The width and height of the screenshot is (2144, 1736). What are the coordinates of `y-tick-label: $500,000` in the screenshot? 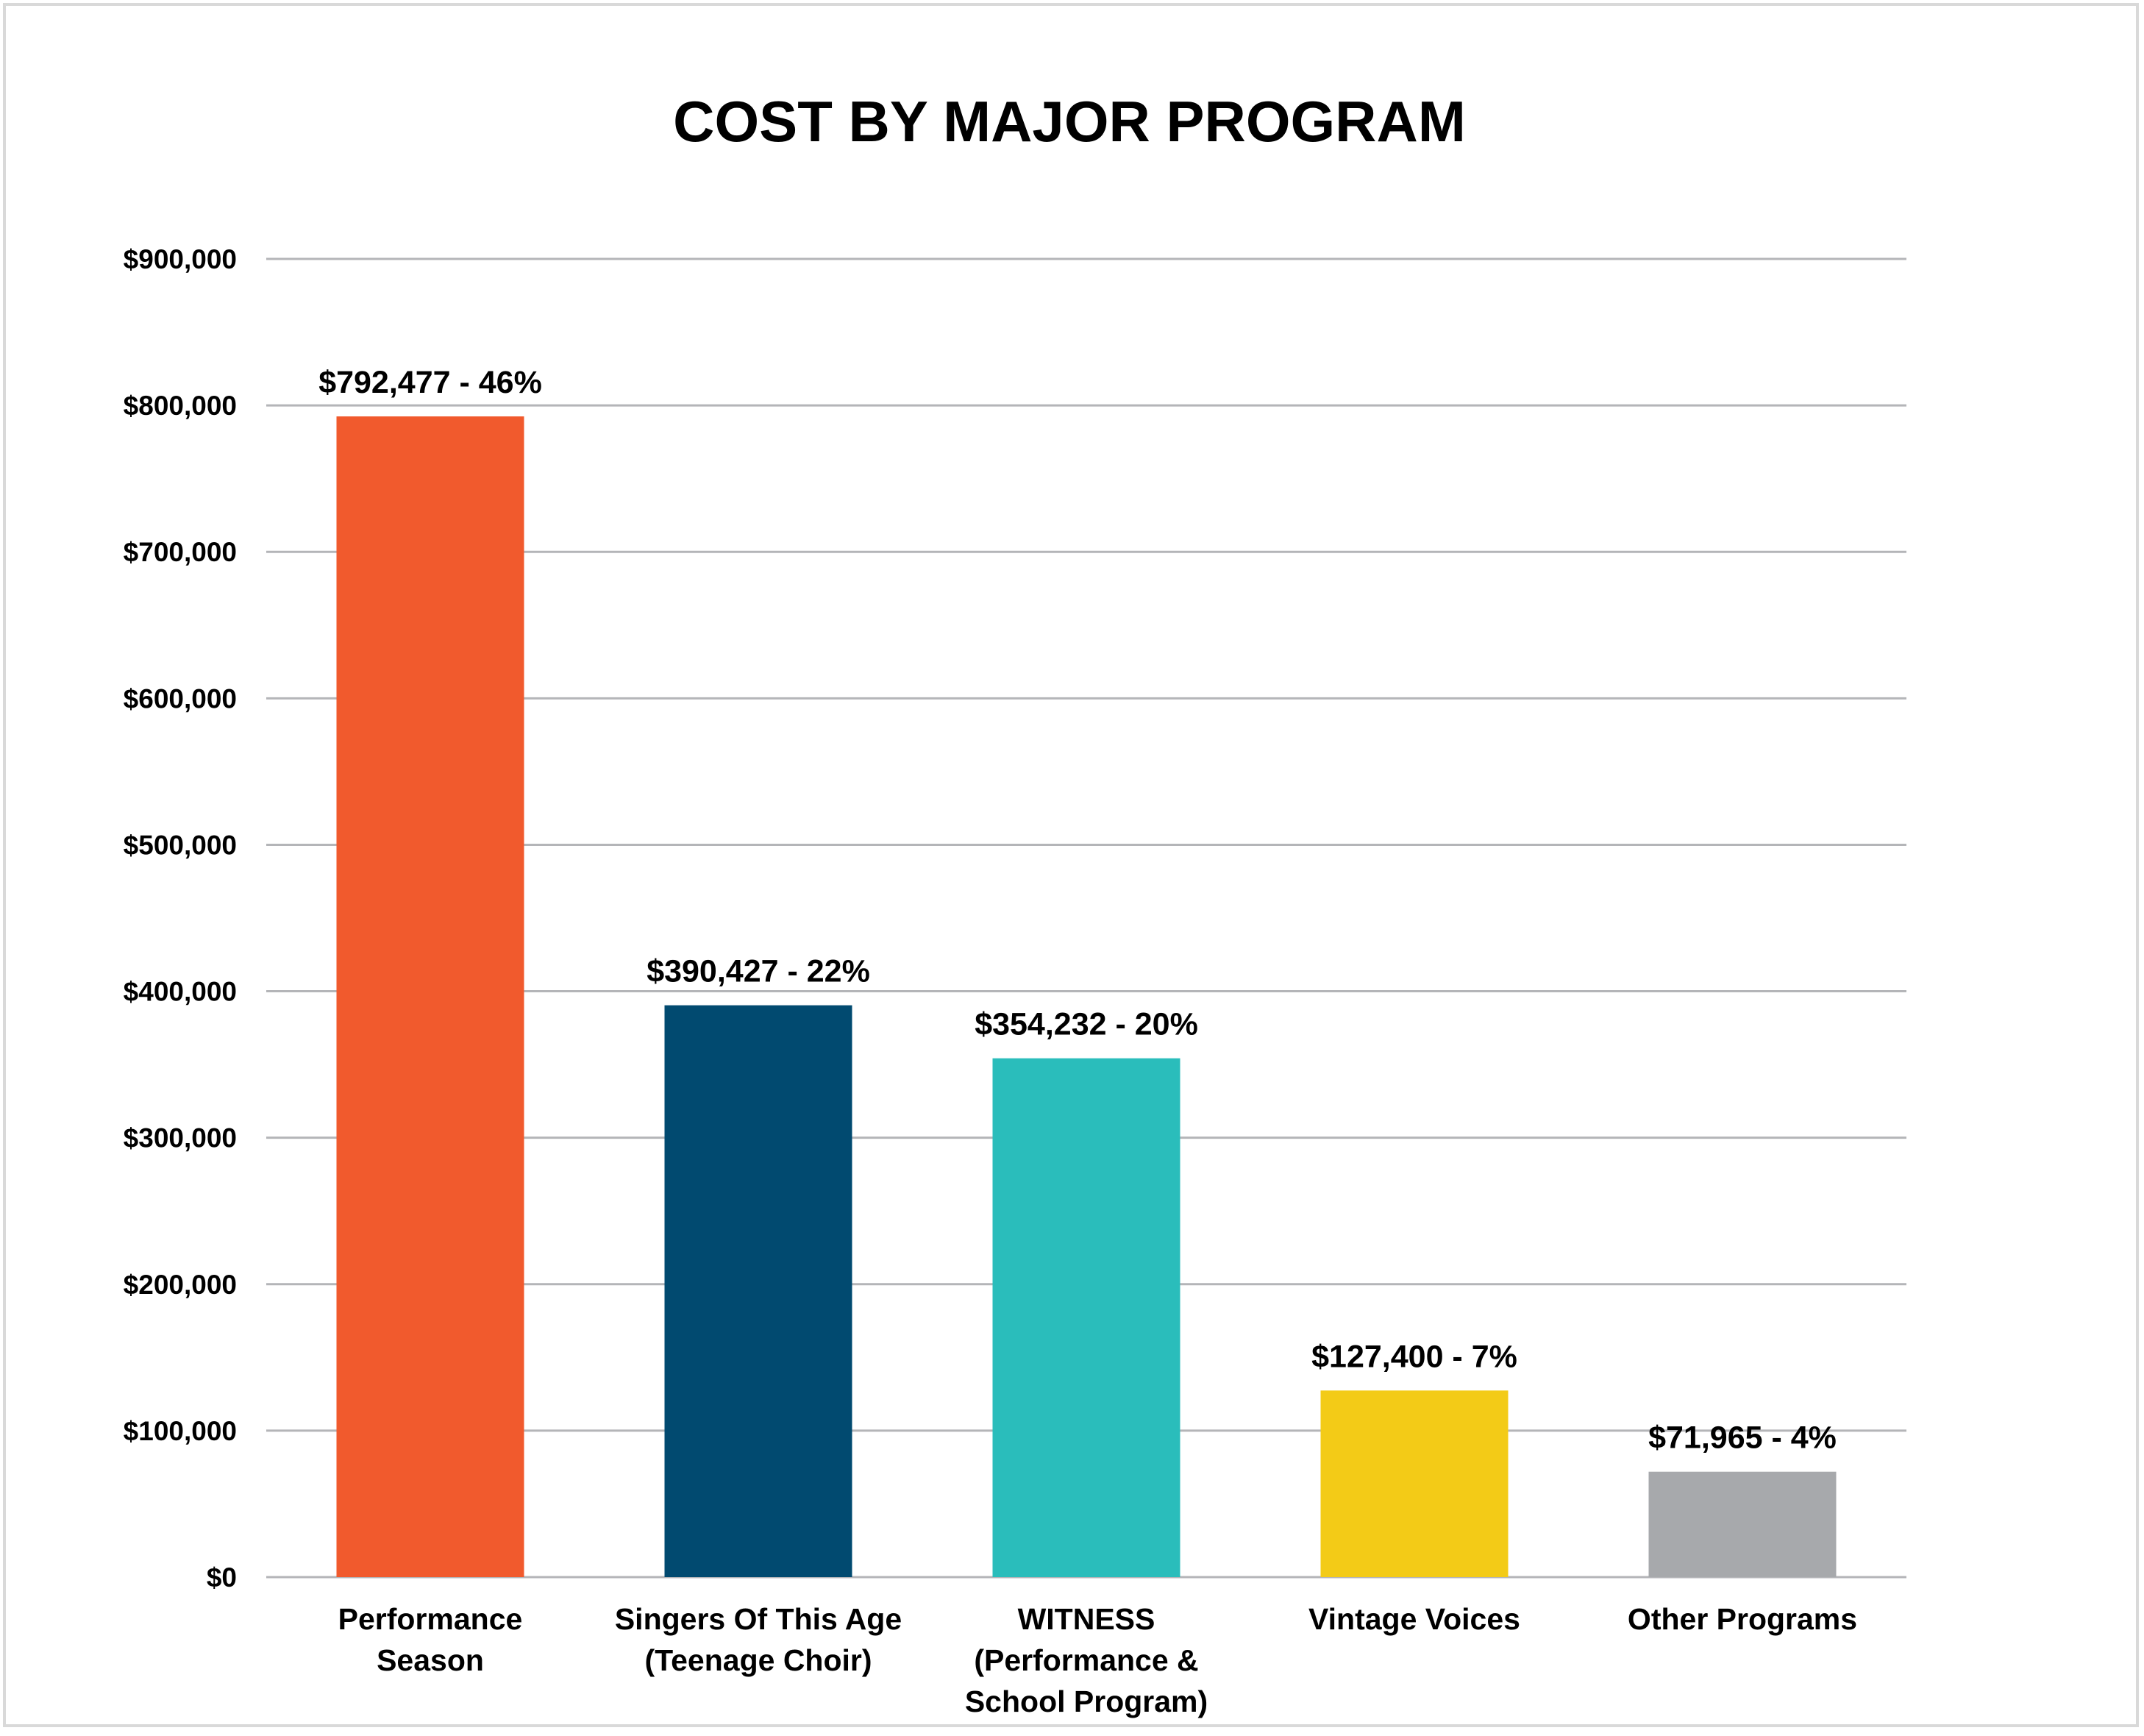 It's located at (180, 845).